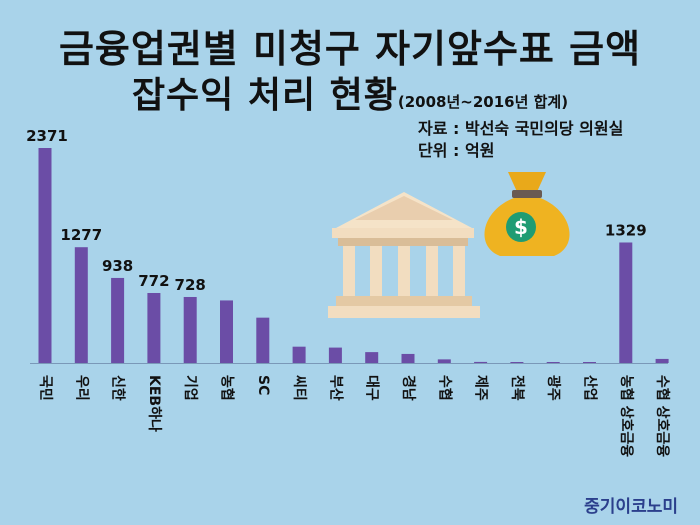  I want to click on data-label: 1277, so click(81, 235).